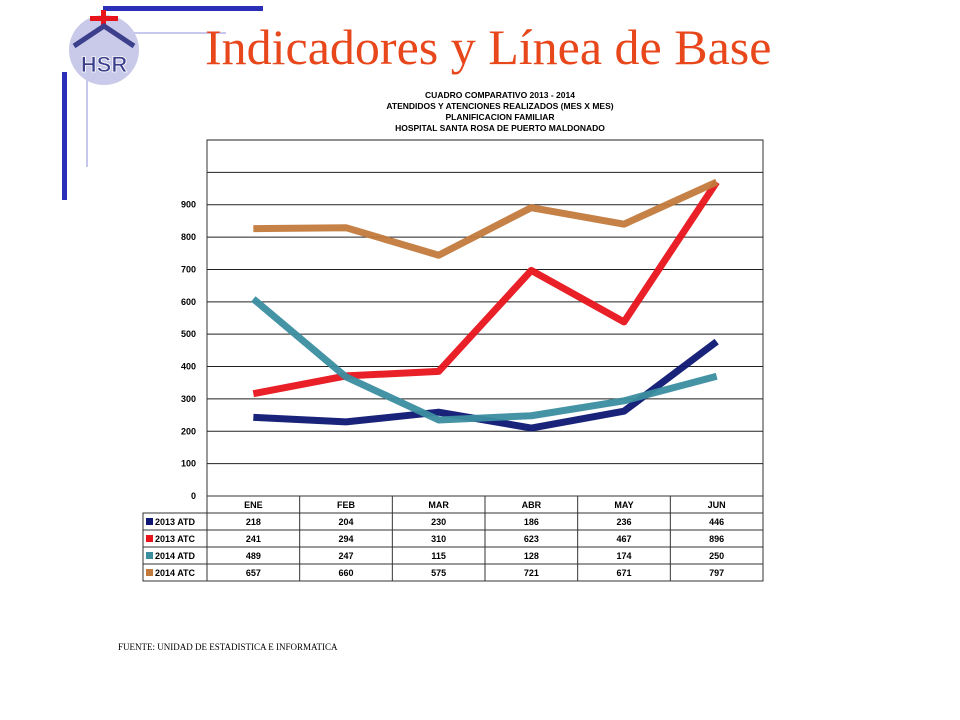  What do you see at coordinates (500, 128) in the screenshot?
I see `chart-title-line-4: HOSPITAL SANTA ROSA DE PUERTO MALDONADO` at bounding box center [500, 128].